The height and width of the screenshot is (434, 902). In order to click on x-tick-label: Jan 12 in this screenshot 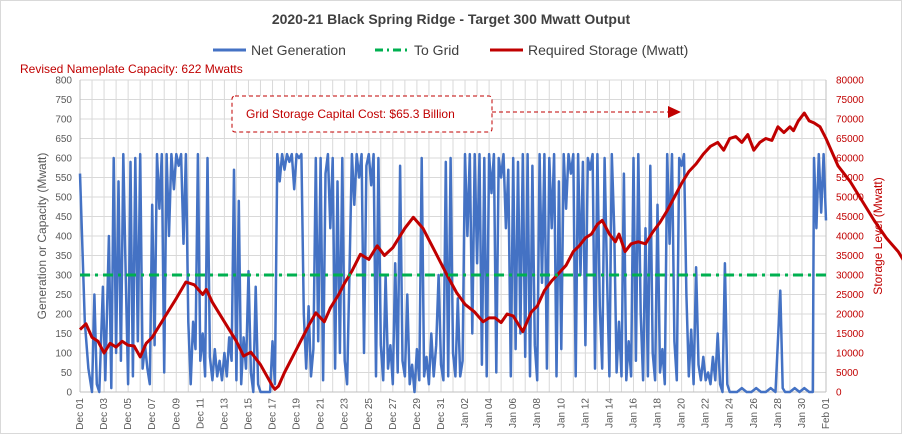, I will do `click(585, 413)`.